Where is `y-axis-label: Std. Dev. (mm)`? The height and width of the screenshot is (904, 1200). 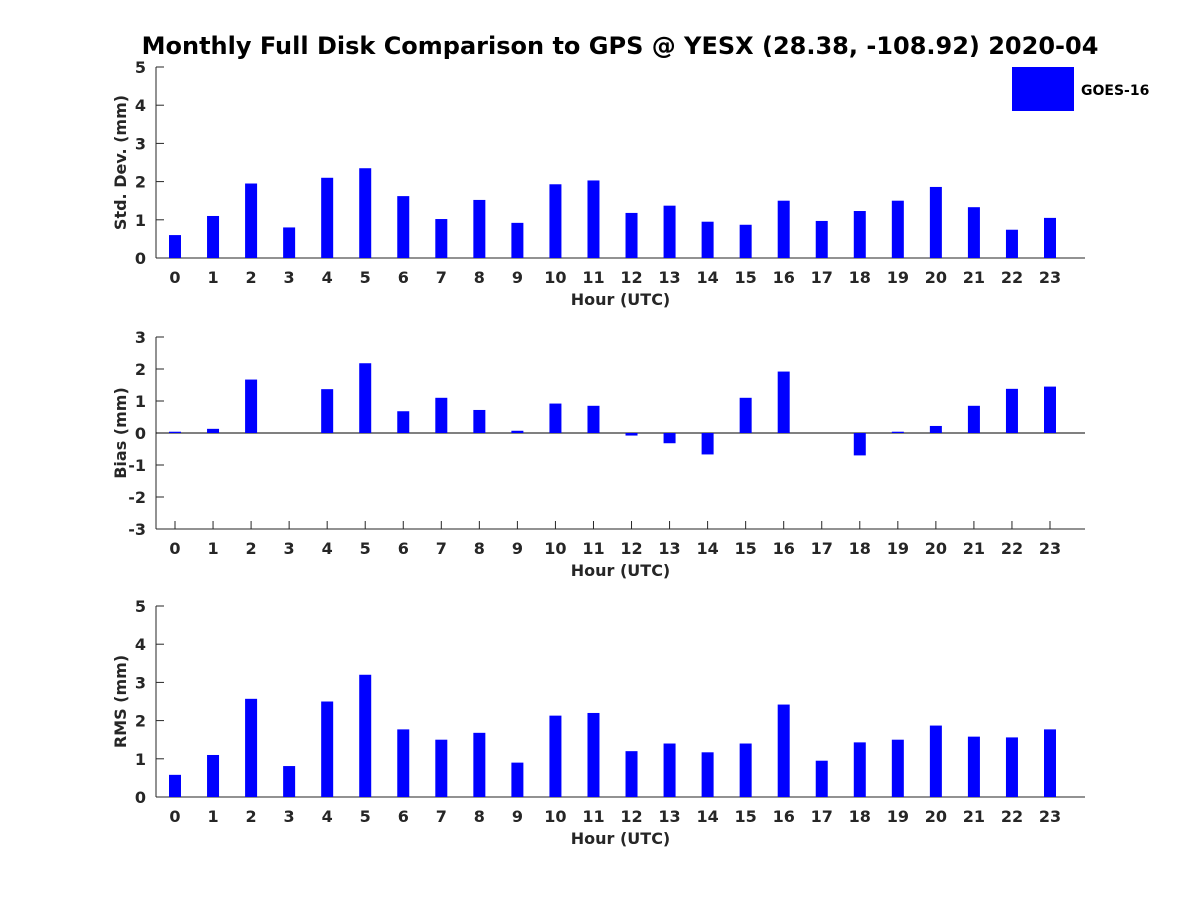
y-axis-label: Std. Dev. (mm) is located at coordinates (120, 162).